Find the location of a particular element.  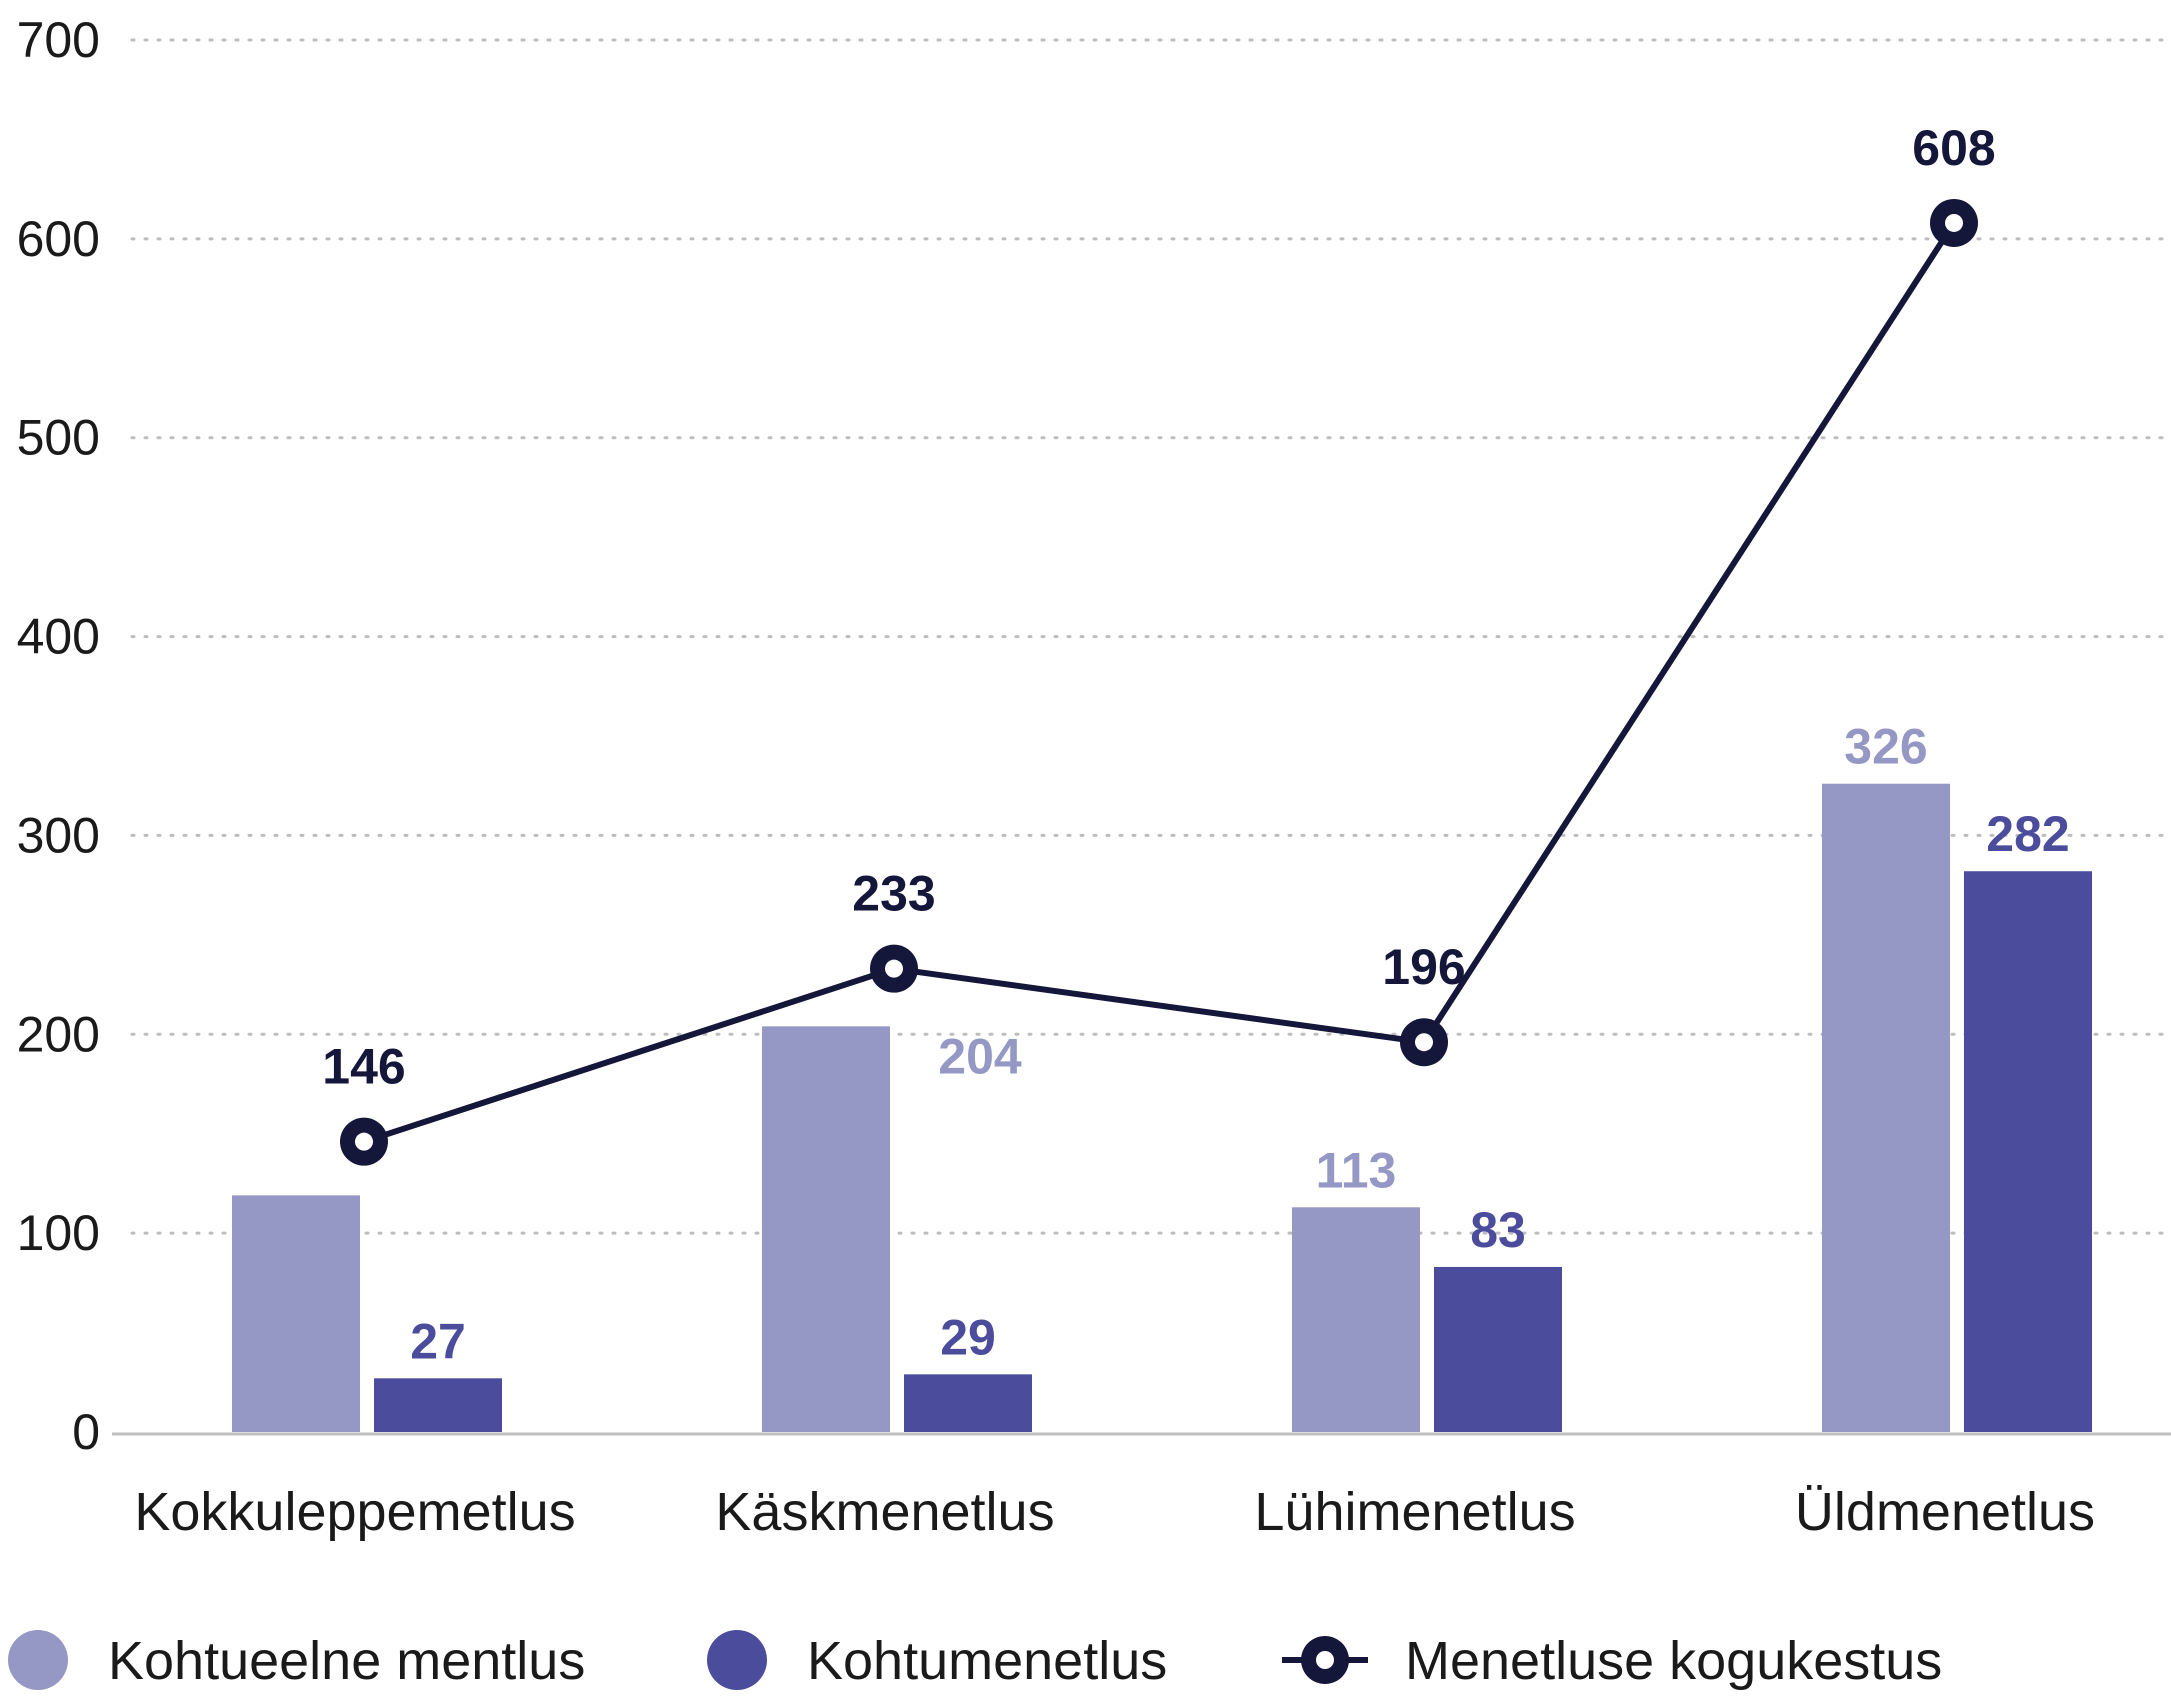

legend-swatch-marker-center is located at coordinates (1325, 1660).